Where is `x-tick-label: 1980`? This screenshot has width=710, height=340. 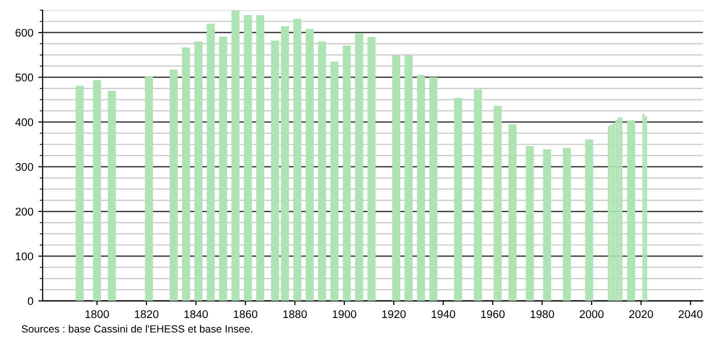 x-tick-label: 1980 is located at coordinates (542, 314).